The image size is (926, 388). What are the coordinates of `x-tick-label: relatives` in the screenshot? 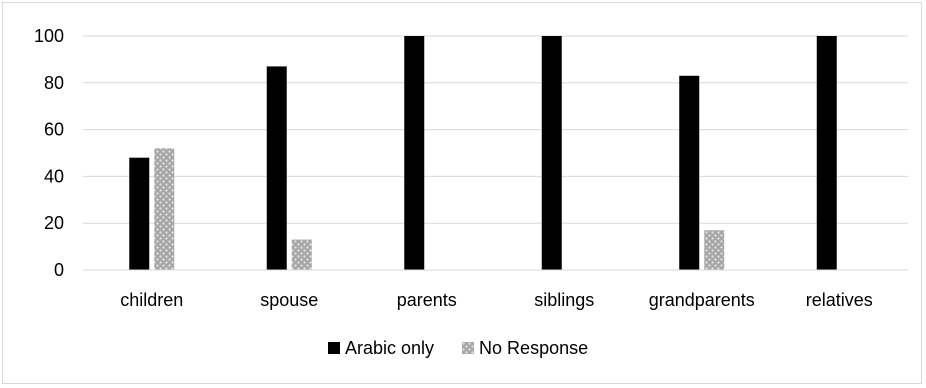 It's located at (839, 300).